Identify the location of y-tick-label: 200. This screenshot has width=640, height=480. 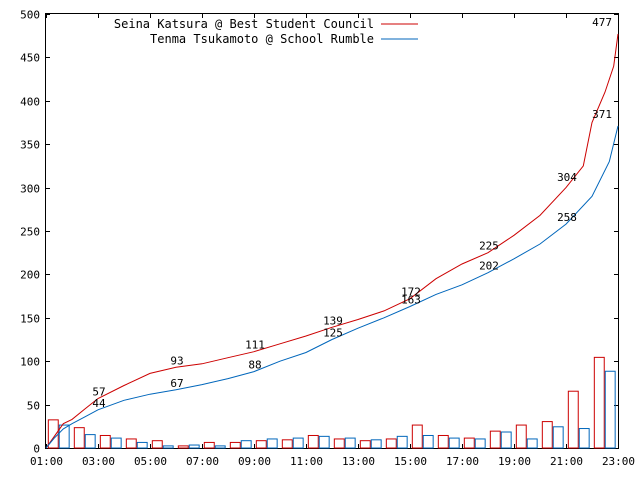
(30, 275).